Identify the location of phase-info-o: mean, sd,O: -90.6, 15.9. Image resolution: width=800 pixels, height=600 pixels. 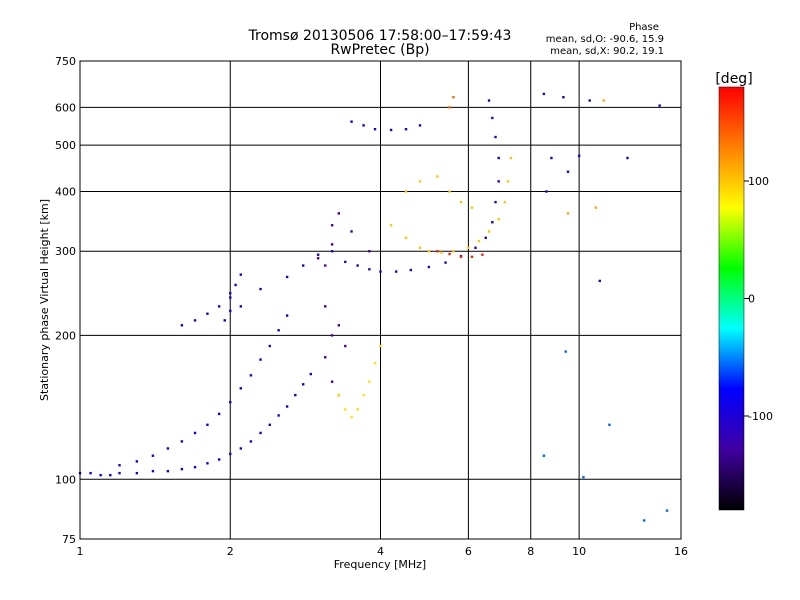
(605, 39).